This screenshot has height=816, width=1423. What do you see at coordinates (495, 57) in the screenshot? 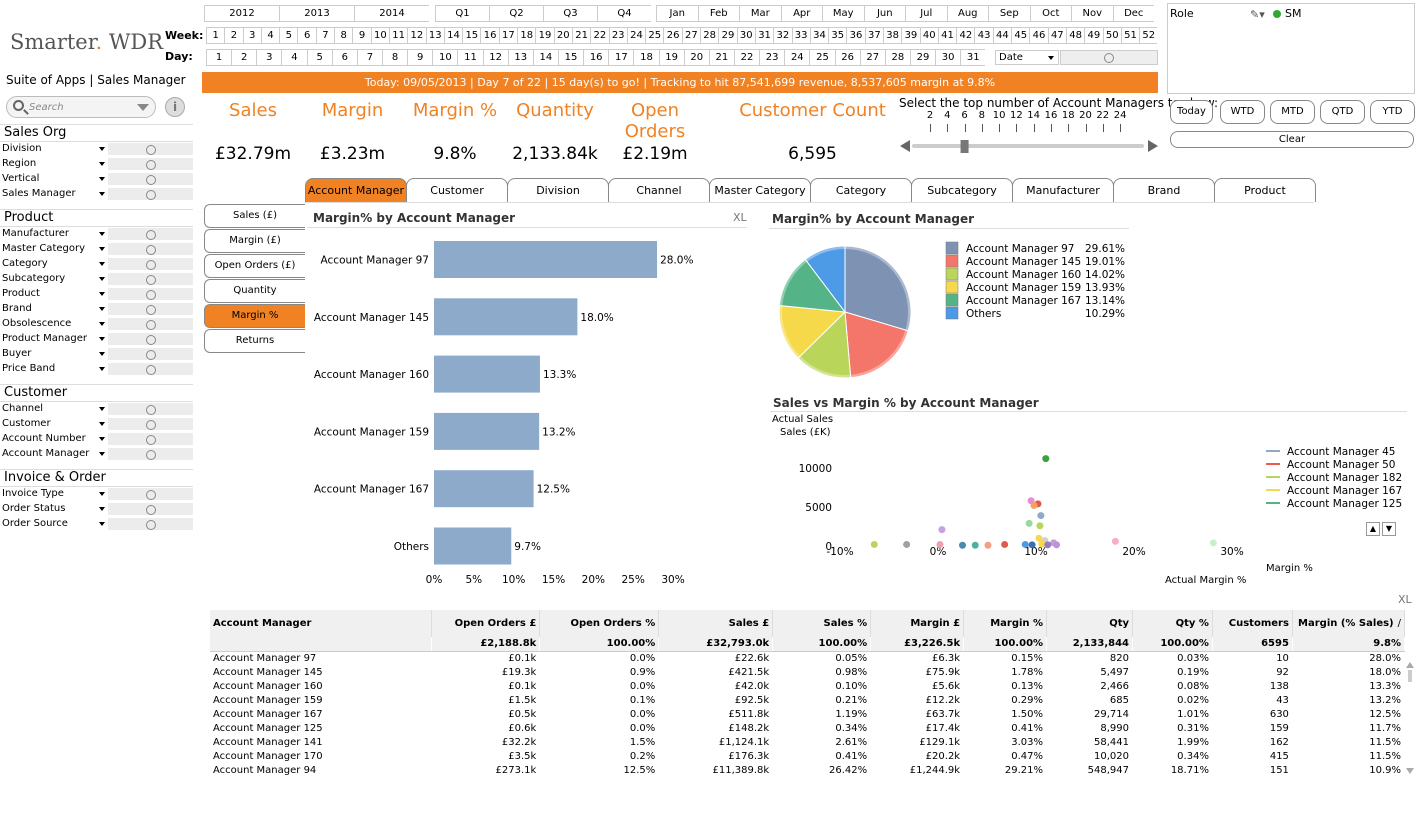
I see `day-cell: 12` at bounding box center [495, 57].